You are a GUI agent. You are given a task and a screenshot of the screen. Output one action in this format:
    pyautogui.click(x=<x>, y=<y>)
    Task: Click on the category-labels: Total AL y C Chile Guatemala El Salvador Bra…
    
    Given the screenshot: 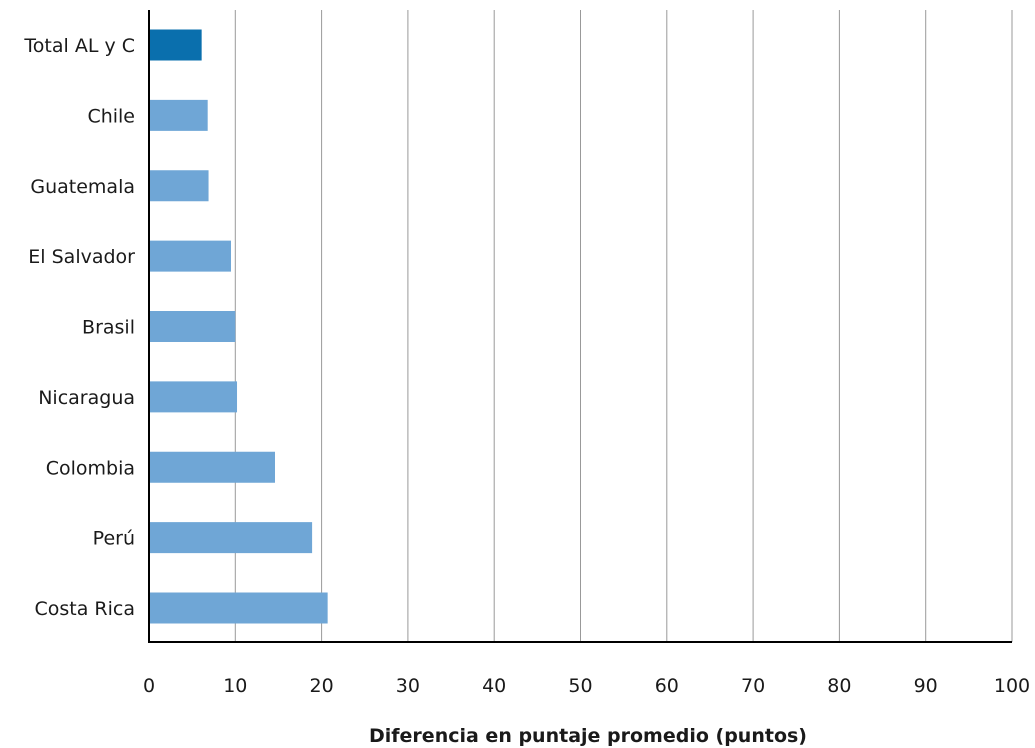 What is the action you would take?
    pyautogui.click(x=79, y=327)
    